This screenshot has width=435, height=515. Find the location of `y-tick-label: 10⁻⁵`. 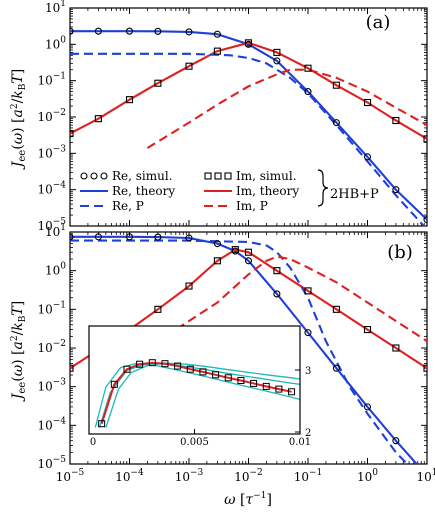

y-tick-label: 10⁻⁵ is located at coordinates (51, 463).